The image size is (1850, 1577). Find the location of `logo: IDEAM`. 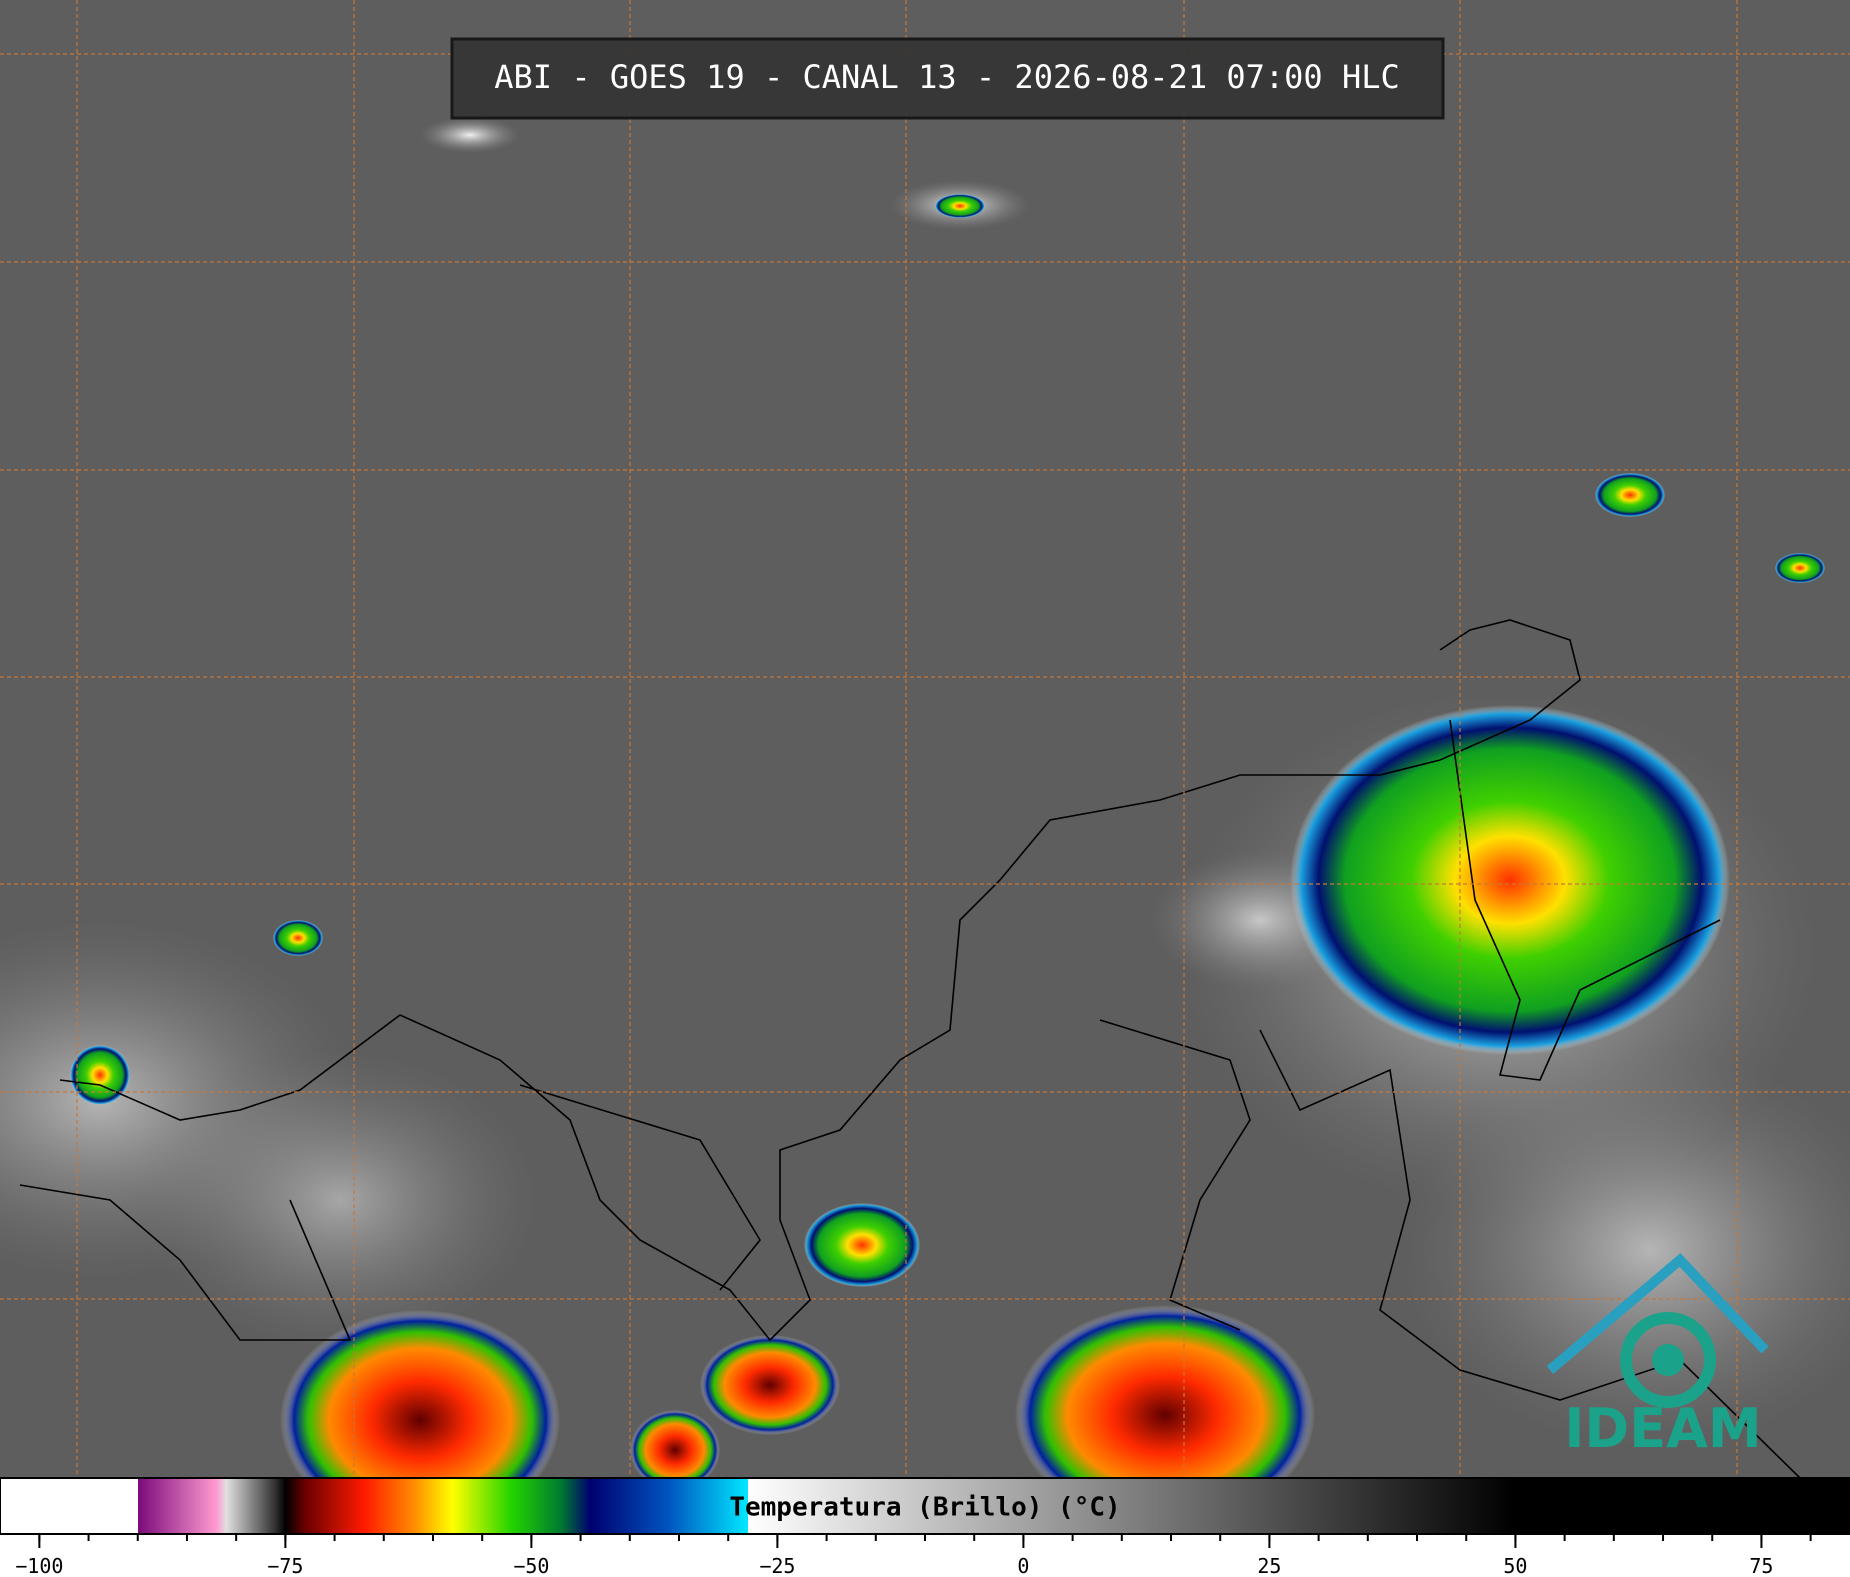

logo: IDEAM is located at coordinates (1657, 1356).